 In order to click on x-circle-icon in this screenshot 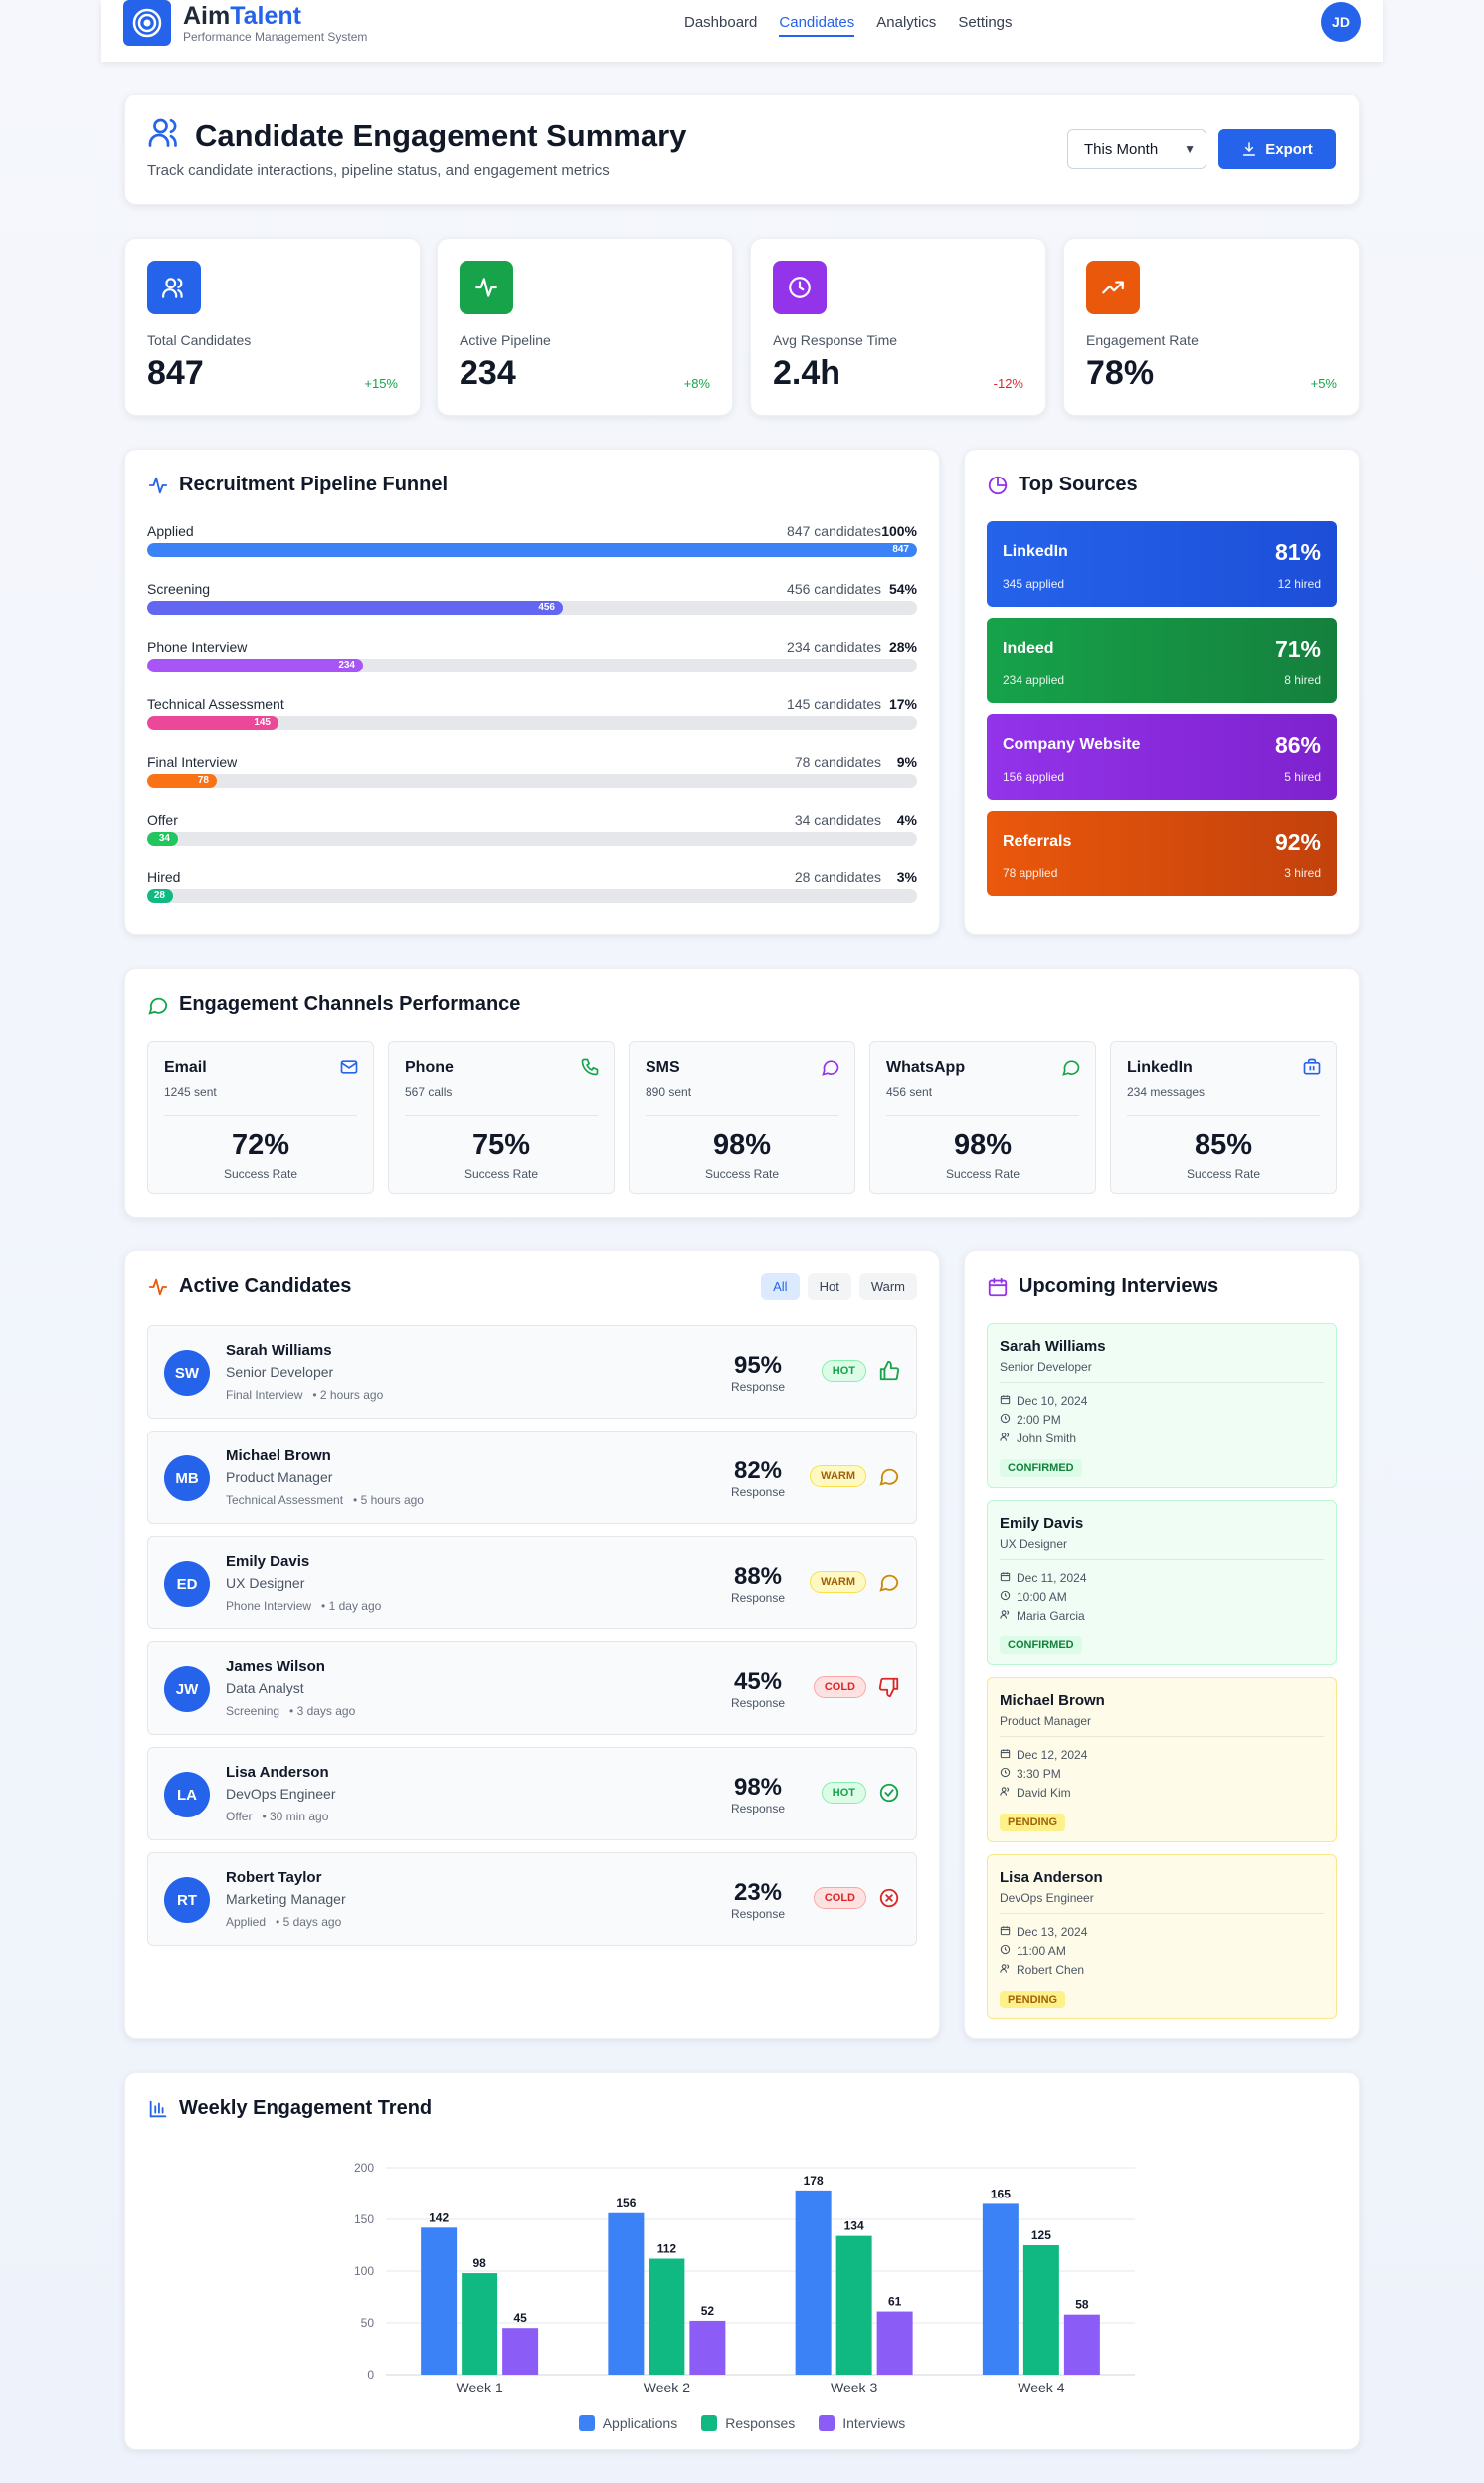, I will do `click(889, 1900)`.